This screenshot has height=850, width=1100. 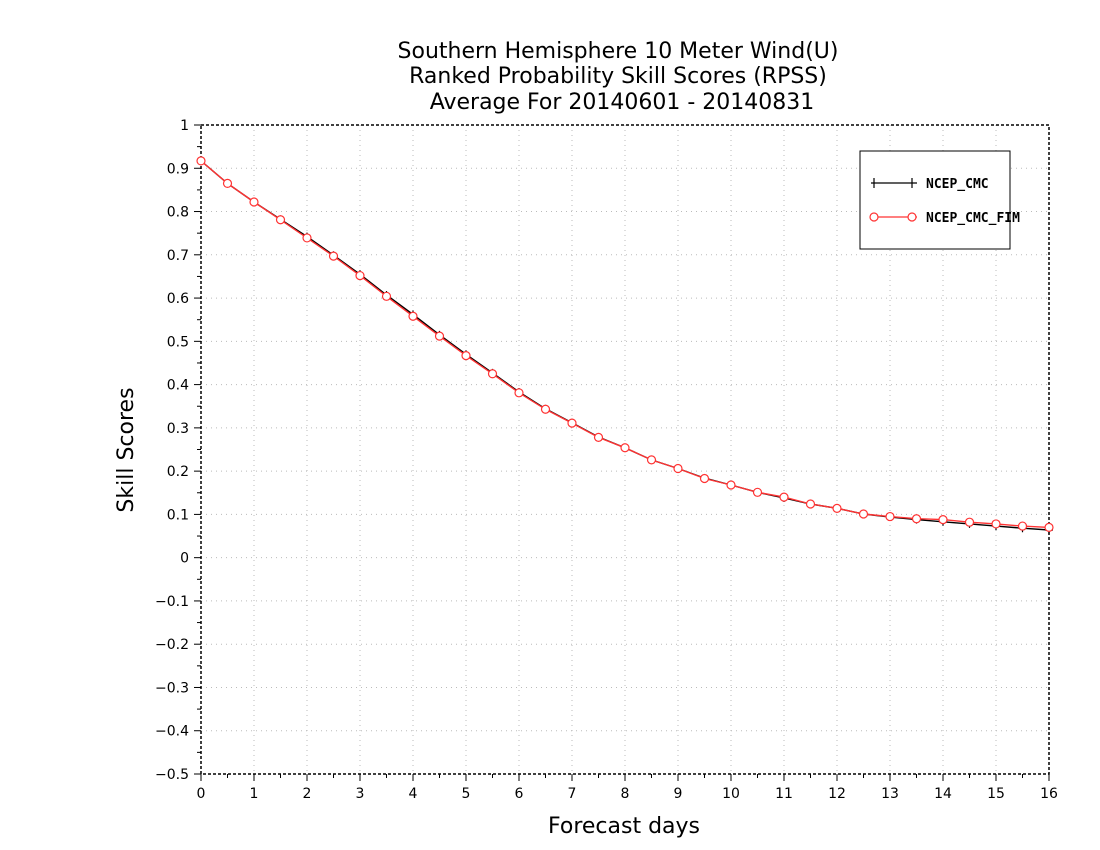 What do you see at coordinates (172, 645) in the screenshot?
I see `y-tick-label: −0.2` at bounding box center [172, 645].